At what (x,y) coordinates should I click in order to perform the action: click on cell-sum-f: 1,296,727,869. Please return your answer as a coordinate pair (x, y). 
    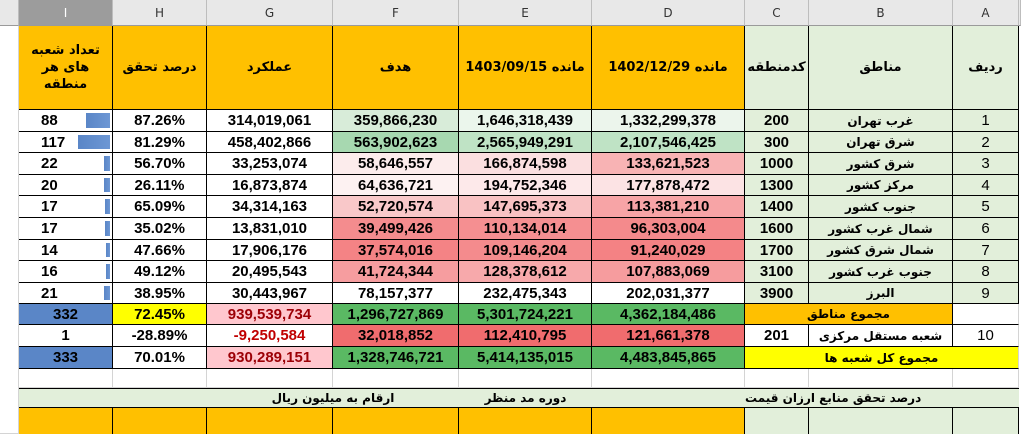
    Looking at the image, I should click on (396, 314).